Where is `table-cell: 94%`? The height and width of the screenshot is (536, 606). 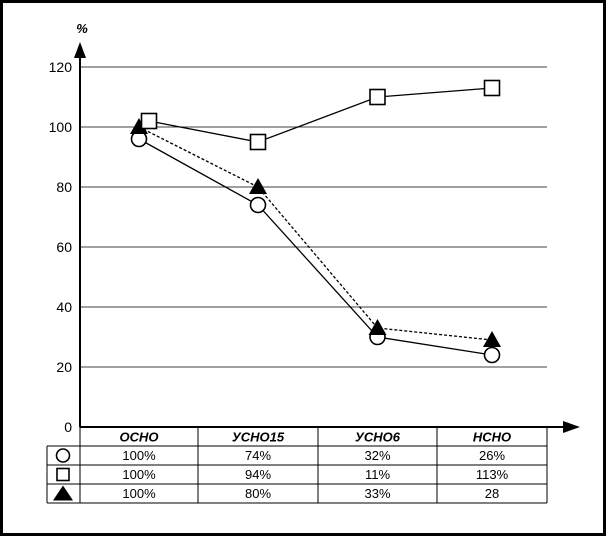 table-cell: 94% is located at coordinates (258, 474).